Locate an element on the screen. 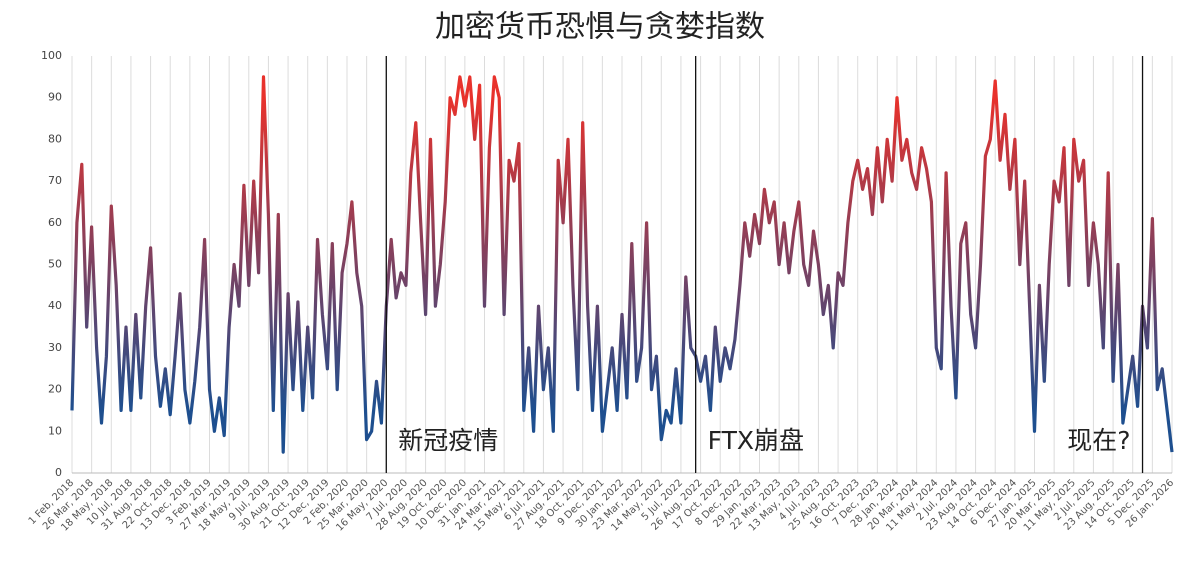 This screenshot has width=1200, height=562. y-tick-label: 80 is located at coordinates (55, 138).